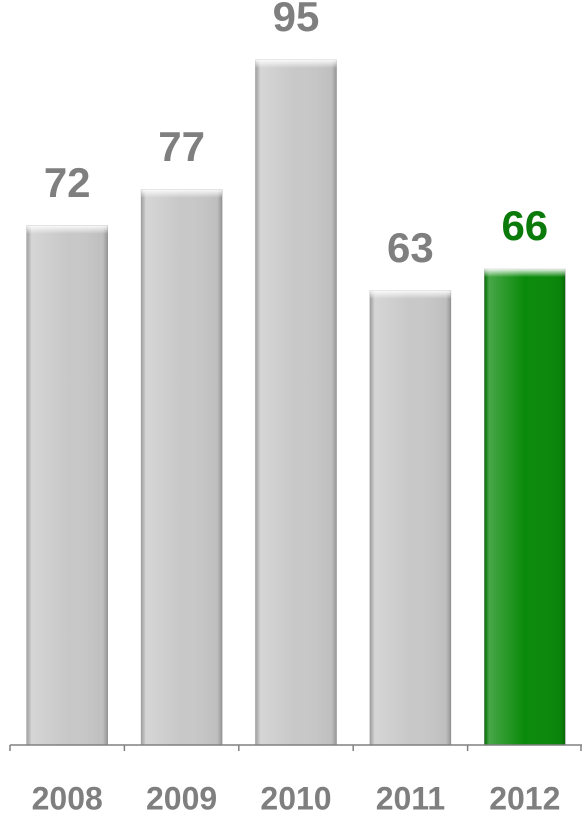 The height and width of the screenshot is (817, 582). Describe the element at coordinates (296, 20) in the screenshot. I see `data-label: 95` at that location.